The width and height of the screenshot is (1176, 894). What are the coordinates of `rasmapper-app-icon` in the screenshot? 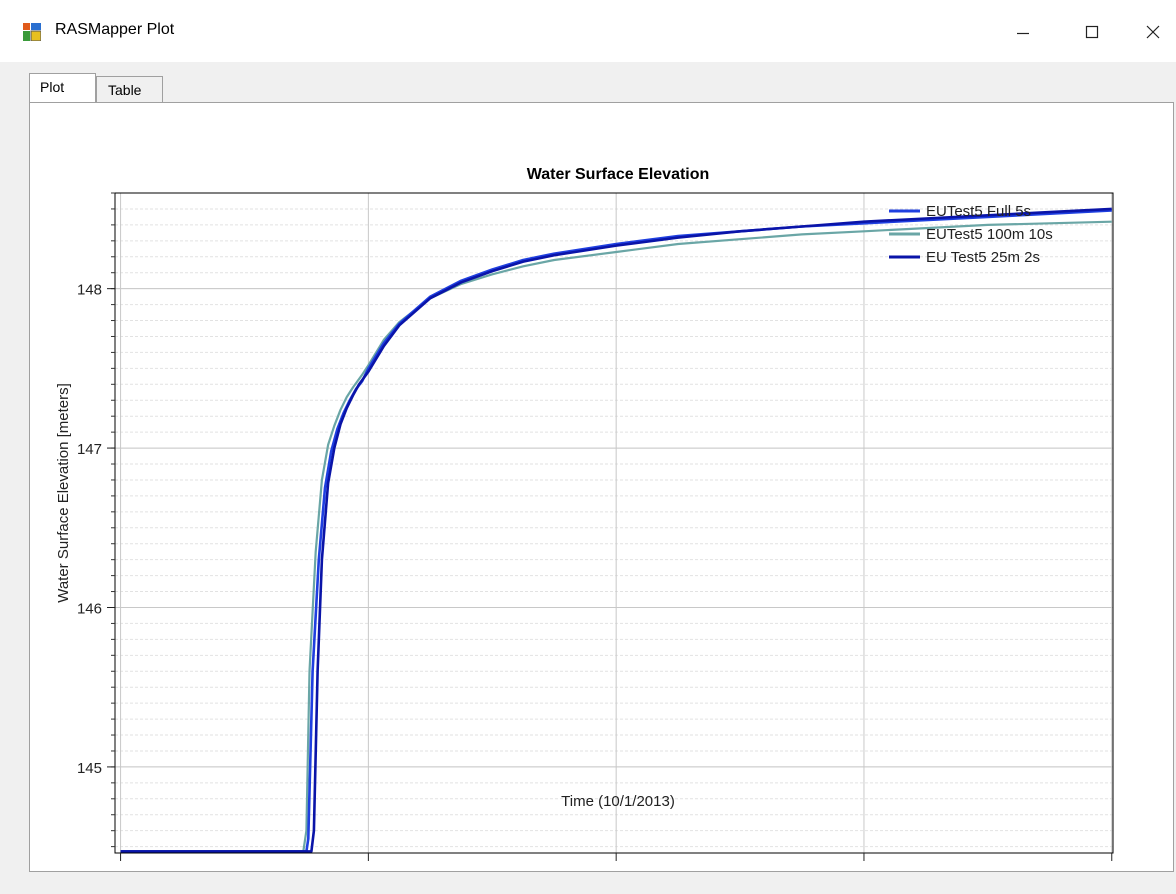 It's located at (32, 32).